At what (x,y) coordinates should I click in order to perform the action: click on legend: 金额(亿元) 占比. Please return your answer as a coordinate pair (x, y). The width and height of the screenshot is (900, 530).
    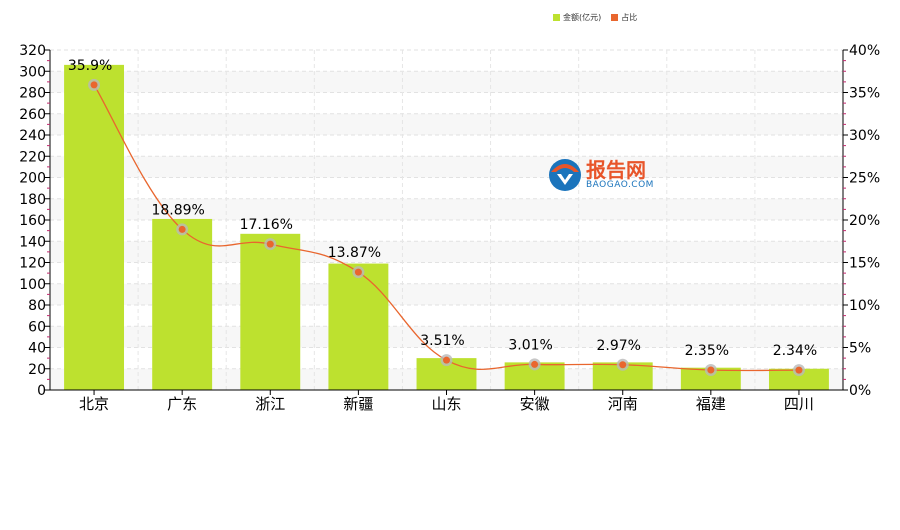
    Looking at the image, I should click on (595, 17).